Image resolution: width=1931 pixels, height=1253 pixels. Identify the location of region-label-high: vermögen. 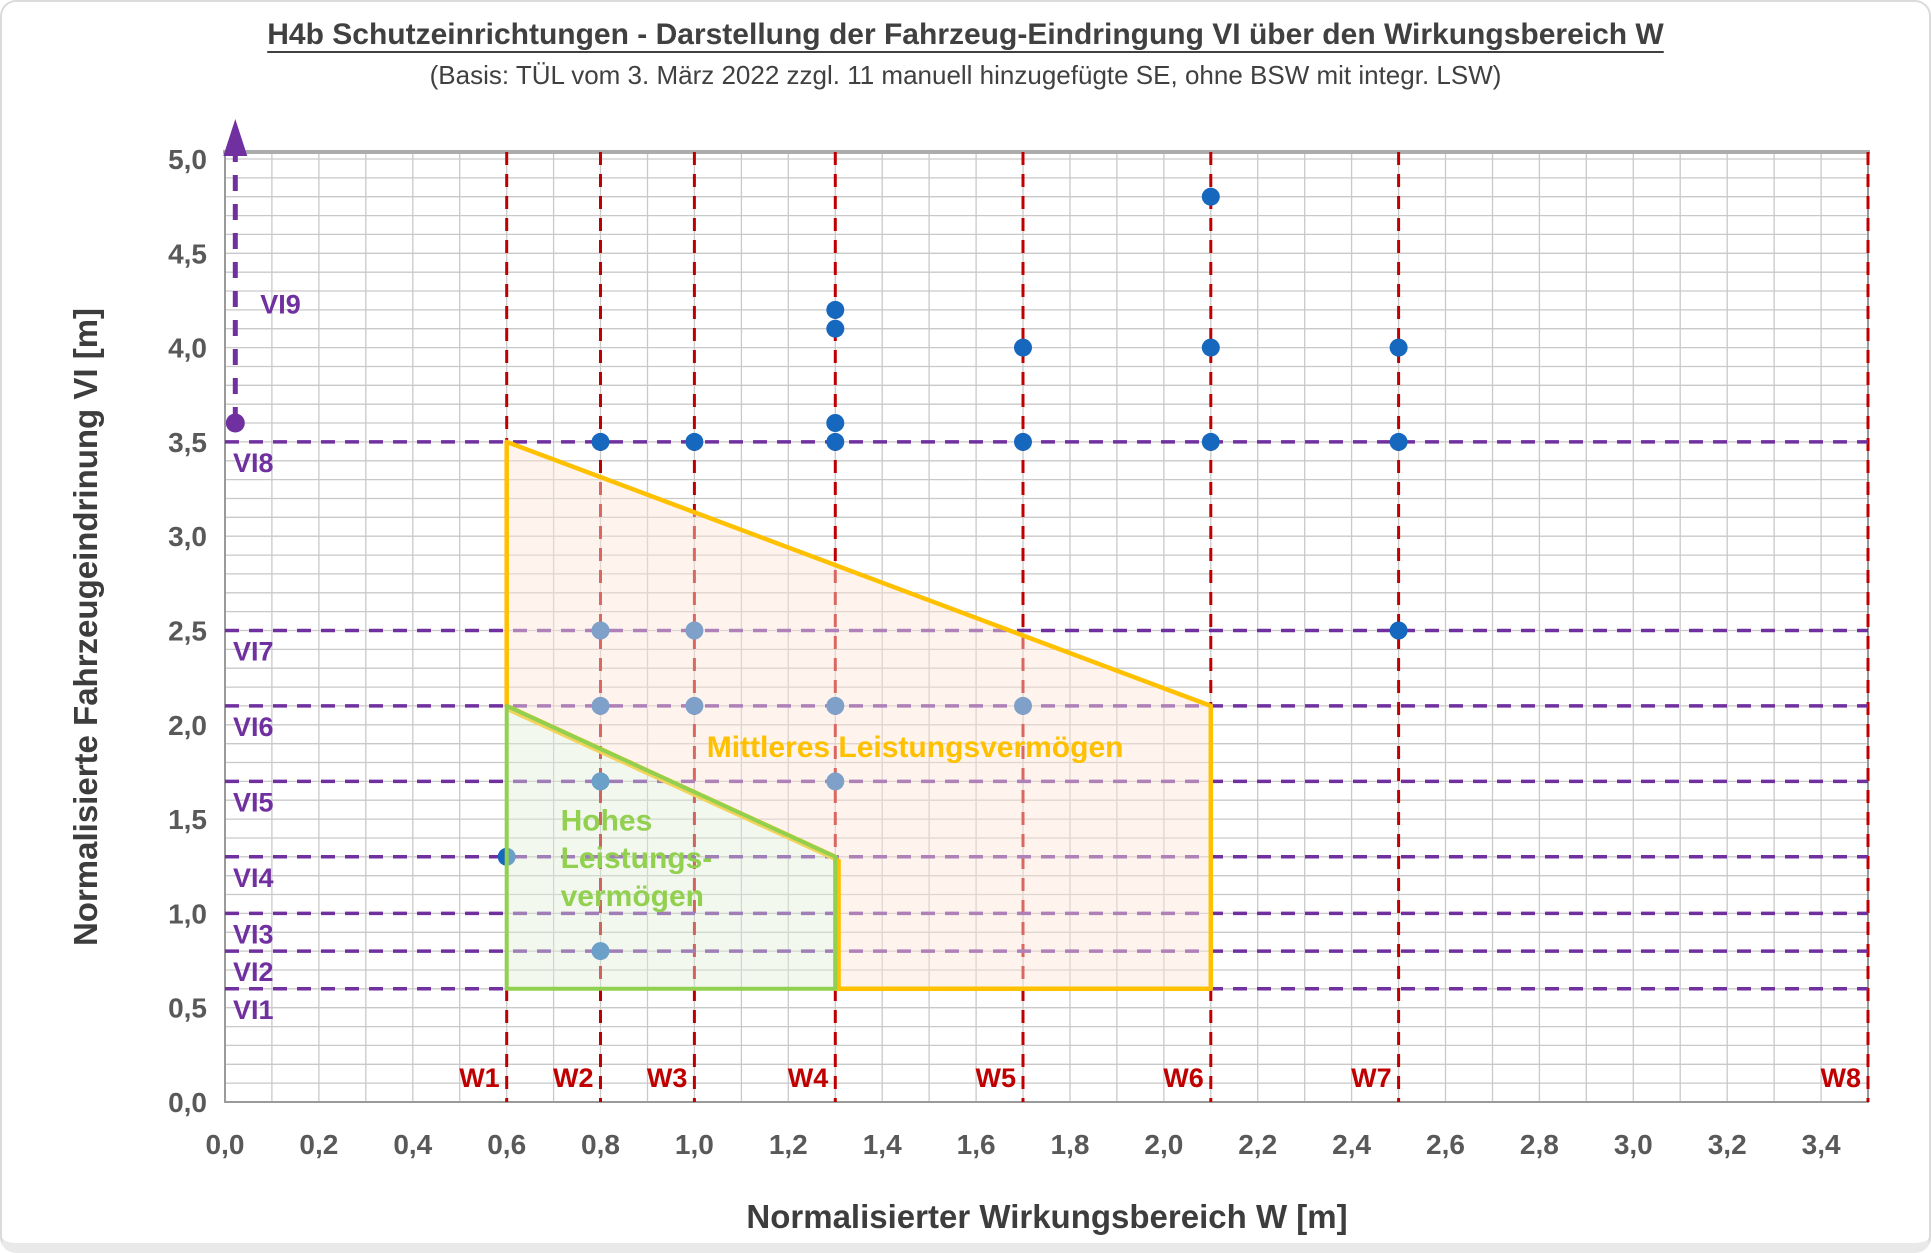
(632, 896).